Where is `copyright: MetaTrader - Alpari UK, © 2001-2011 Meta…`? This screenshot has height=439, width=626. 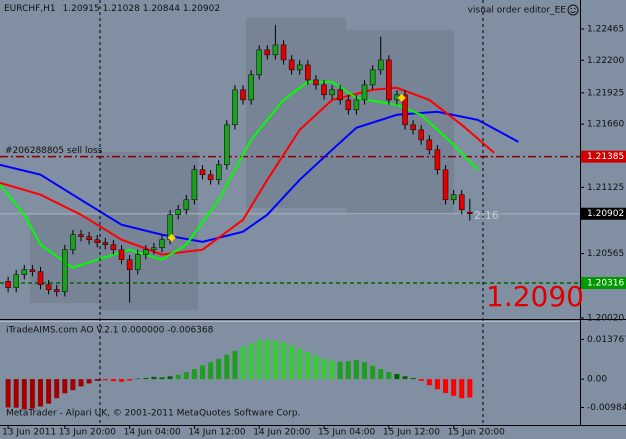
copyright: MetaTrader - Alpari UK, © 2001-2011 Meta… is located at coordinates (153, 414).